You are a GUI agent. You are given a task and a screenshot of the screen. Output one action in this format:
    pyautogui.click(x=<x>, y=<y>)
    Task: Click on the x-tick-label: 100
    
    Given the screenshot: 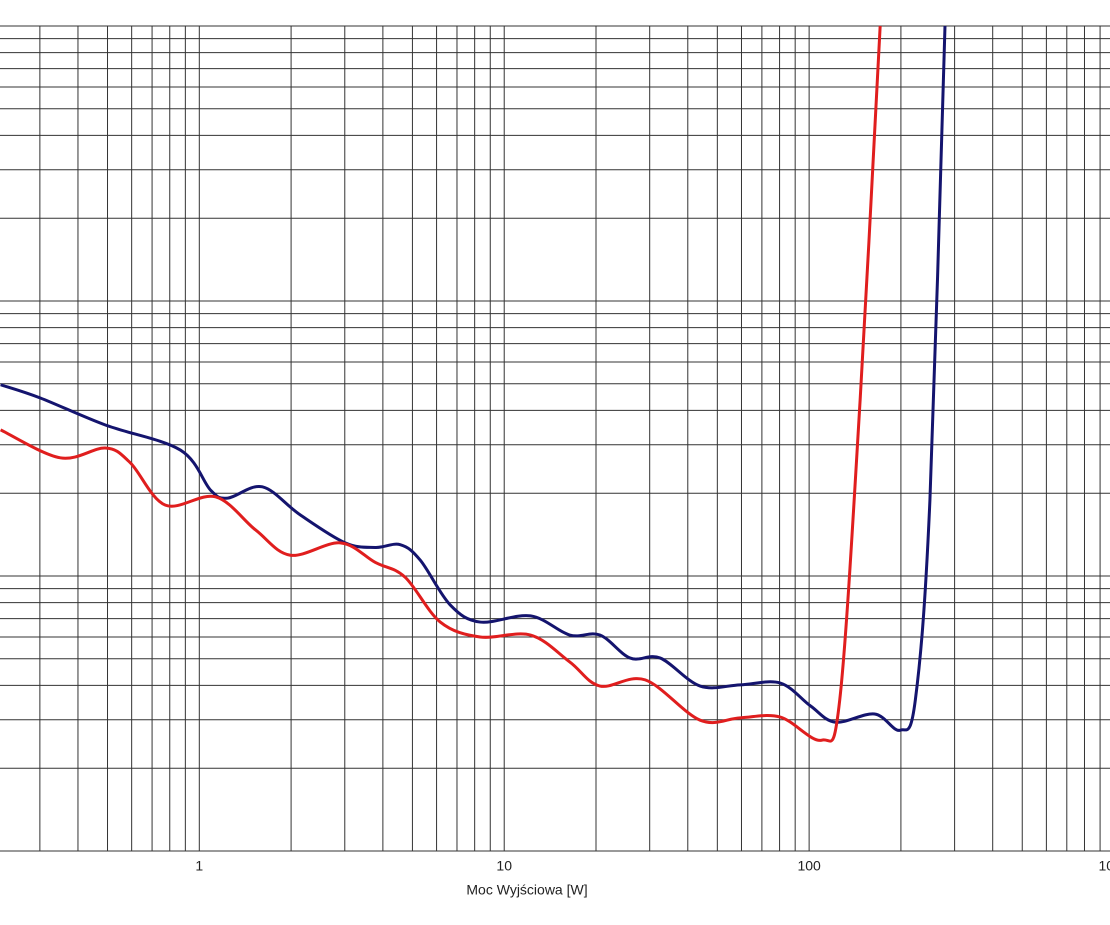 What is the action you would take?
    pyautogui.click(x=809, y=866)
    